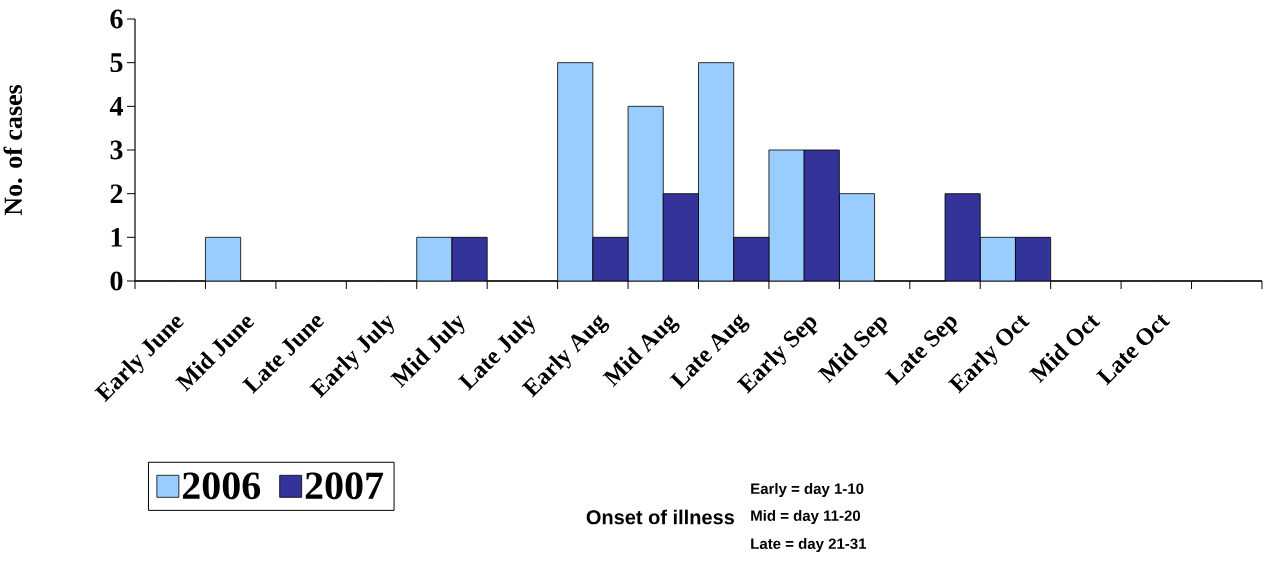  What do you see at coordinates (806, 517) in the screenshot?
I see `text: Mid = day 11-20` at bounding box center [806, 517].